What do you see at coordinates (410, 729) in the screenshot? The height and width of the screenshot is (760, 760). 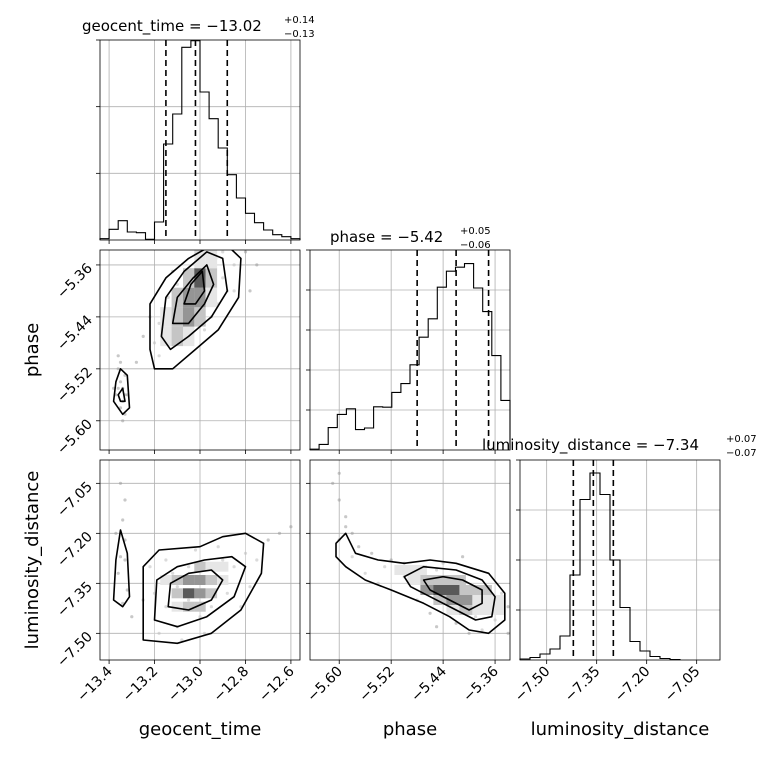 I see `xlabel-phase: phase` at bounding box center [410, 729].